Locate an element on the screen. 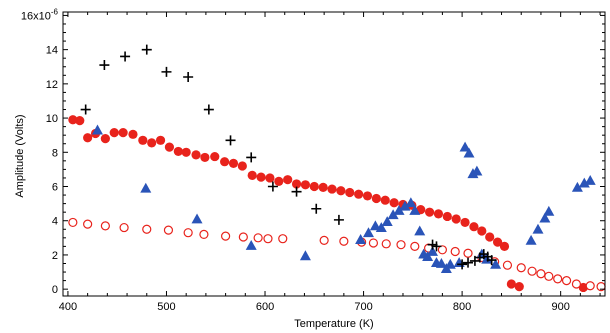 The height and width of the screenshot is (333, 610). x-tick-label: 900 is located at coordinates (560, 307).